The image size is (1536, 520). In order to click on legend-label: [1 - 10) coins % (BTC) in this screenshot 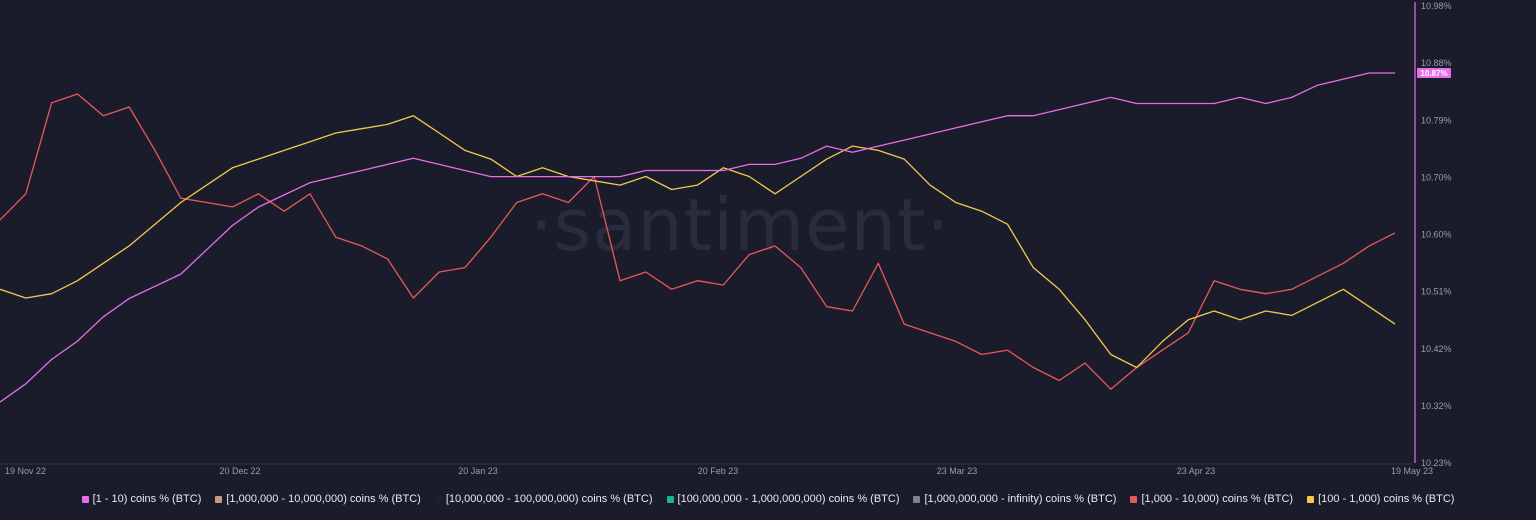, I will do `click(147, 499)`.